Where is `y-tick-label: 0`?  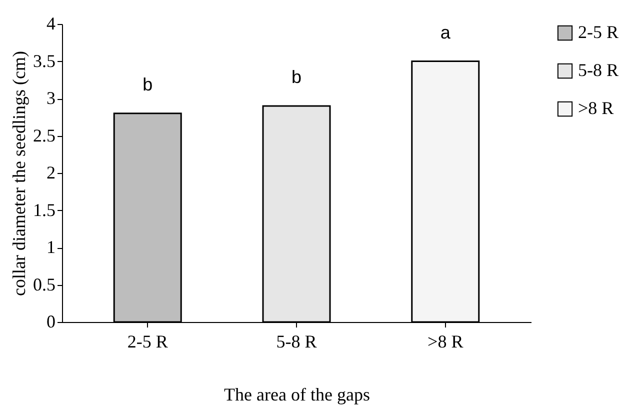
y-tick-label: 0 is located at coordinates (51, 322).